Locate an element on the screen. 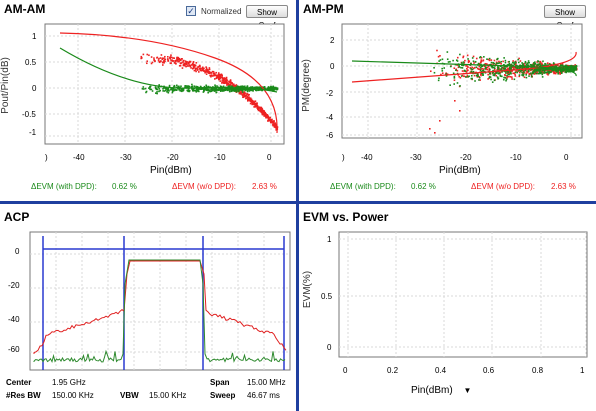 The height and width of the screenshot is (411, 596). am-am-chart is located at coordinates (164, 84).